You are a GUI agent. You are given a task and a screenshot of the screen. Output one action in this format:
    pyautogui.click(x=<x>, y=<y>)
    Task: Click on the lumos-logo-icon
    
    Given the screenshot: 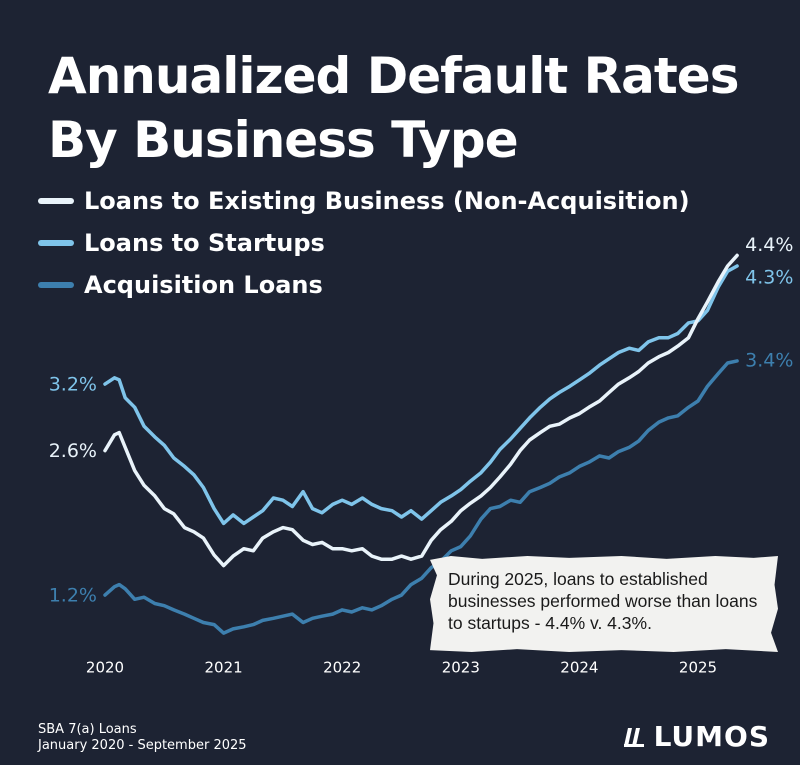 What is the action you would take?
    pyautogui.click(x=633, y=737)
    